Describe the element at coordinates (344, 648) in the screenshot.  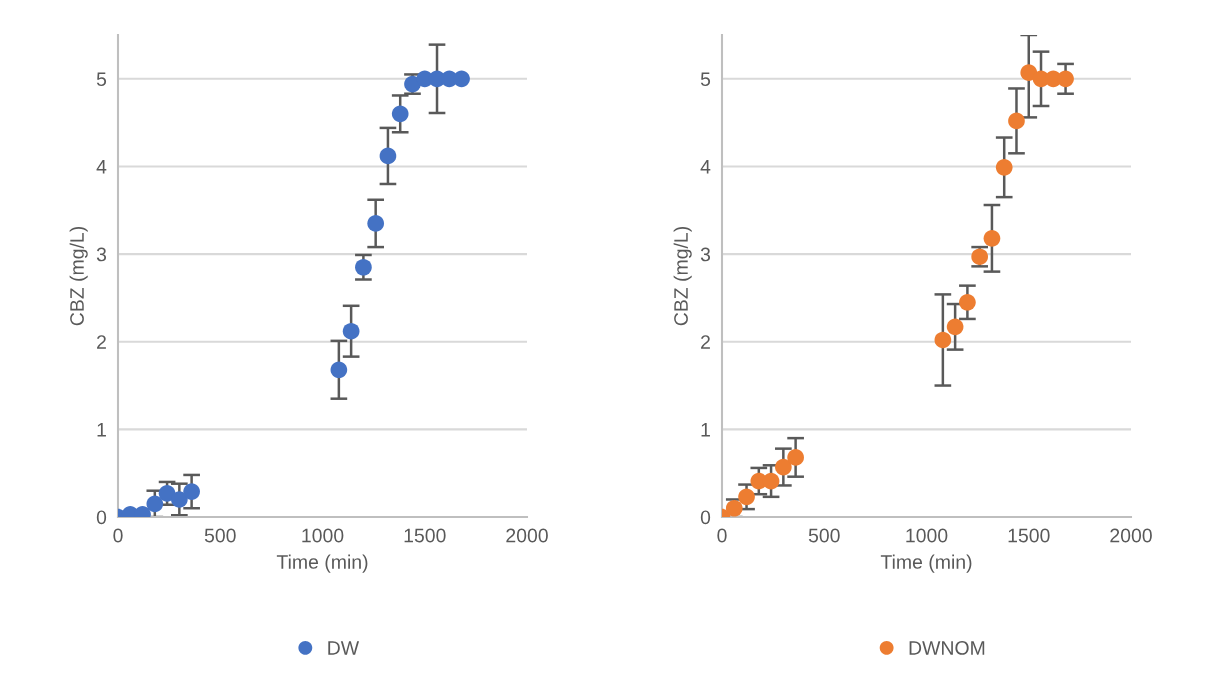
I see `legend-label: DW` at that location.